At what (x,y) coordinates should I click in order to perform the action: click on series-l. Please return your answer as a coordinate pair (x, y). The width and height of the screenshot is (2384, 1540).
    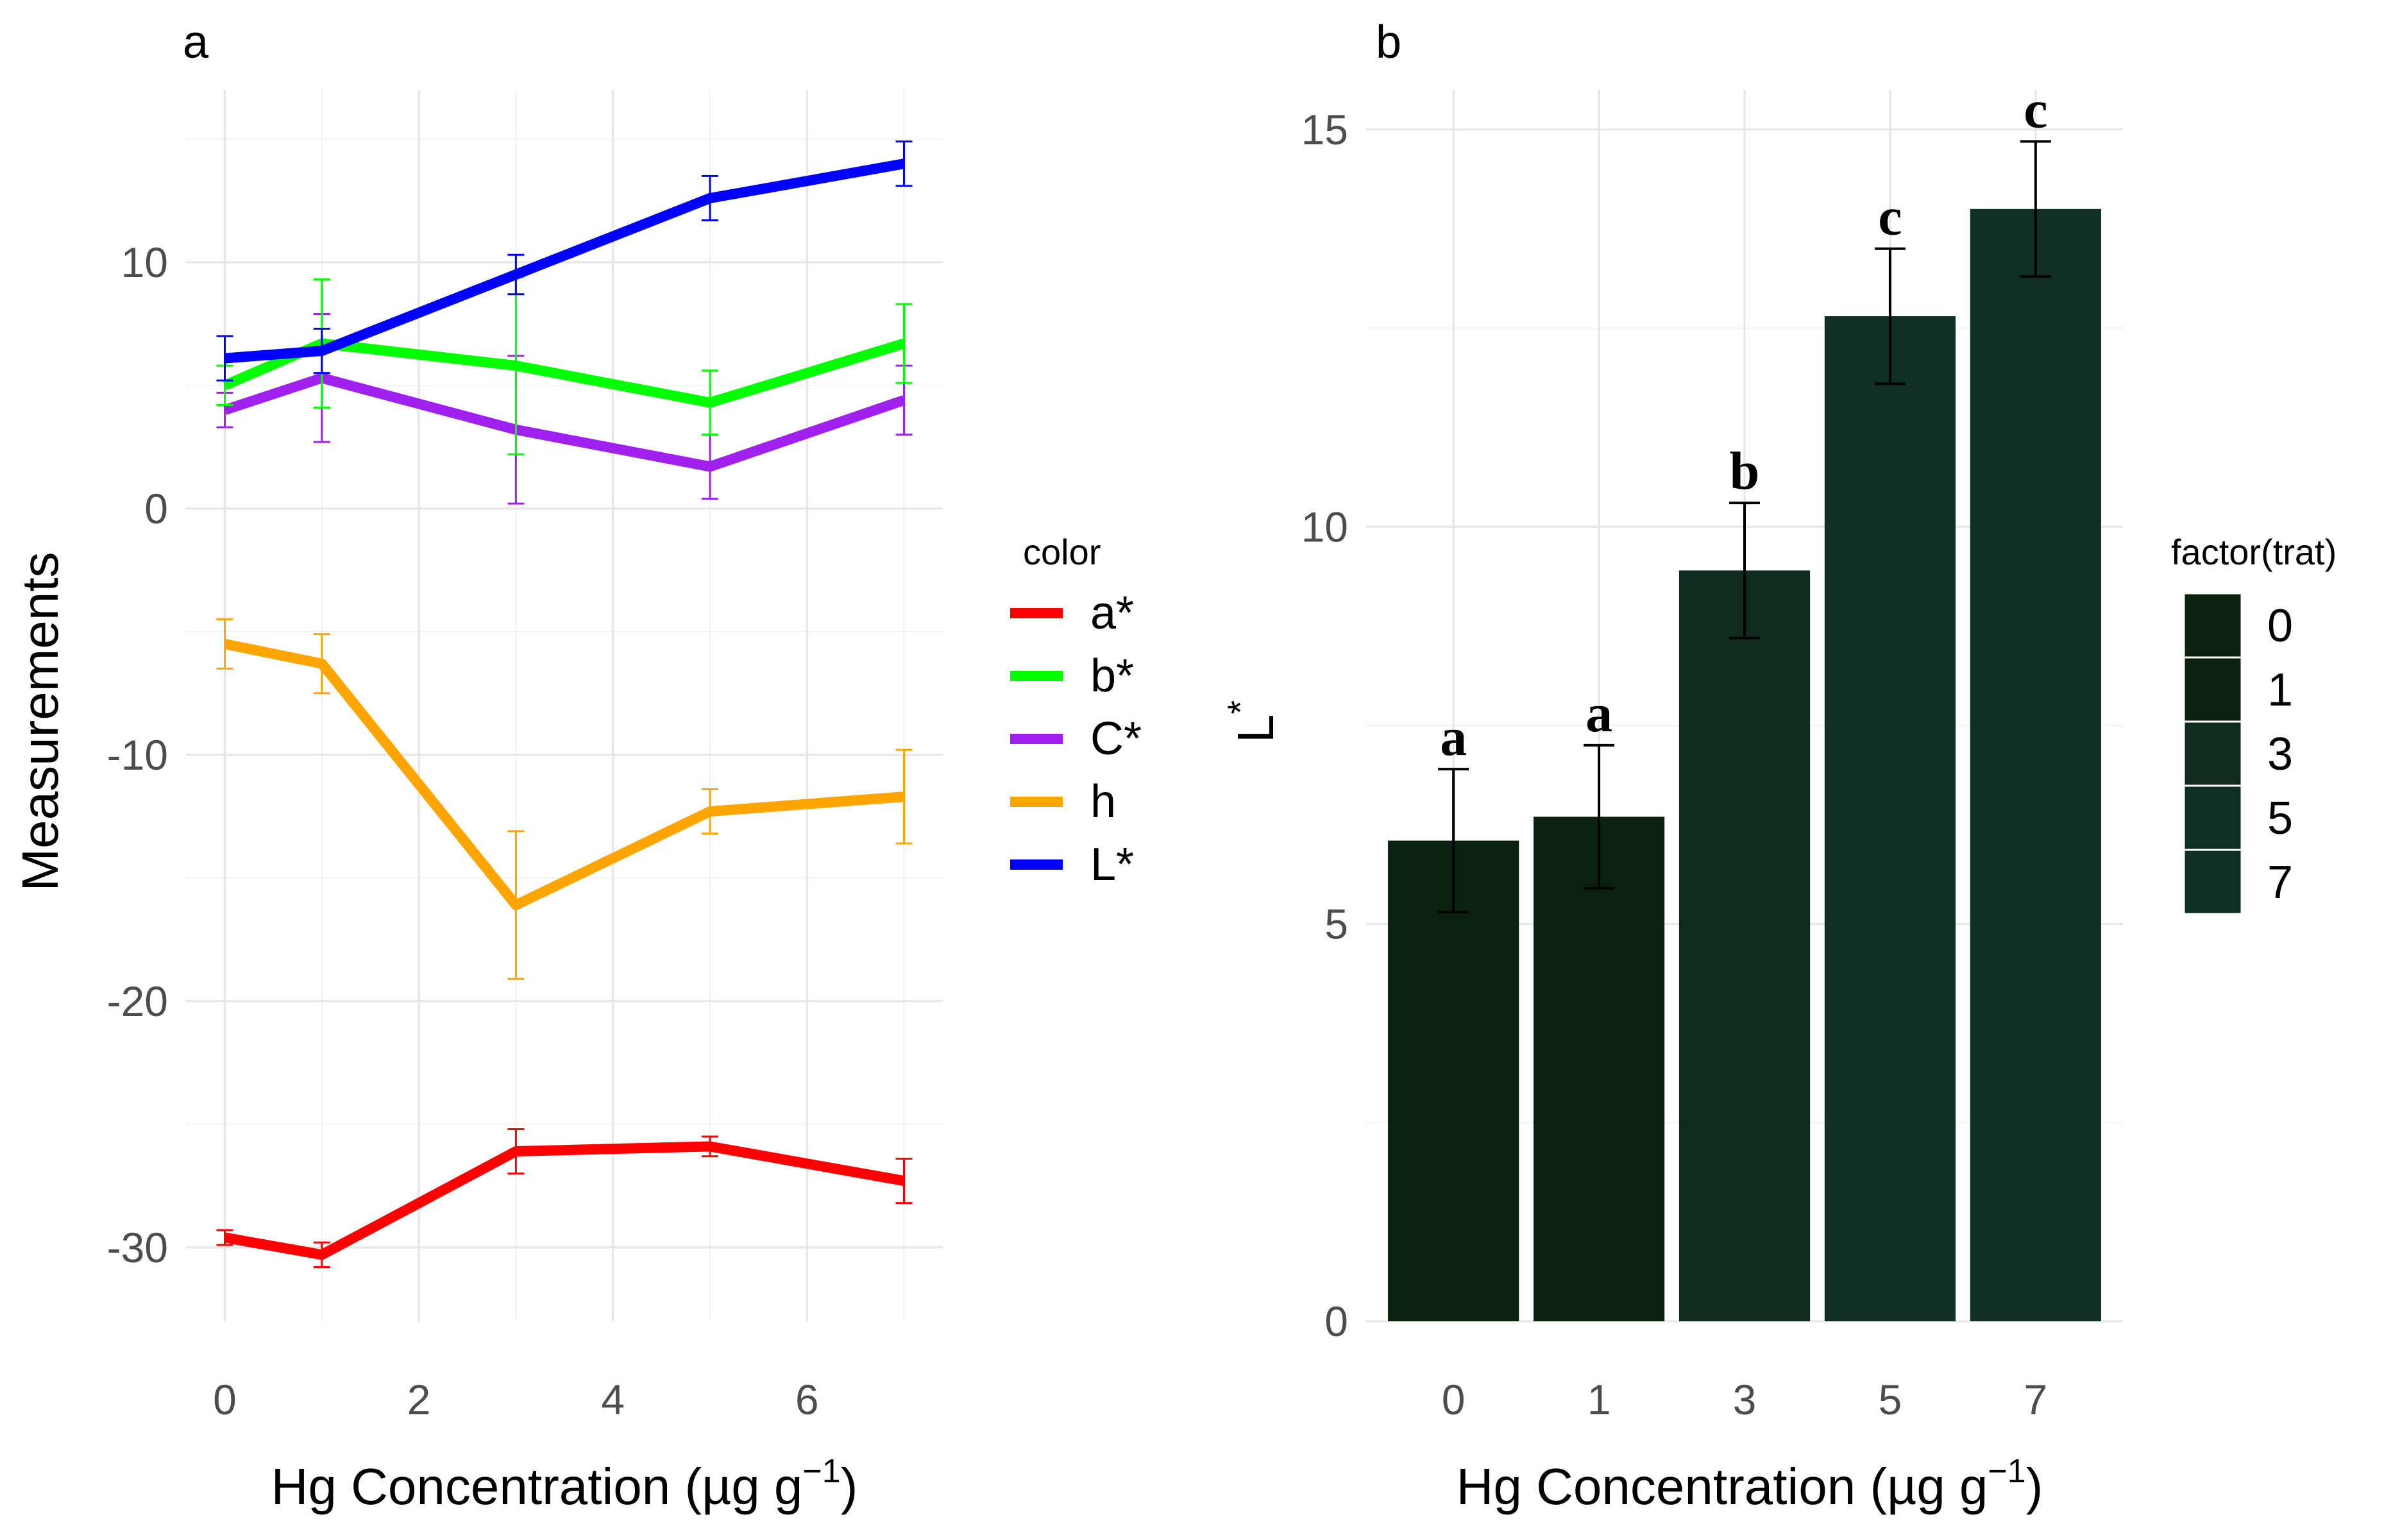
    Looking at the image, I should click on (564, 261).